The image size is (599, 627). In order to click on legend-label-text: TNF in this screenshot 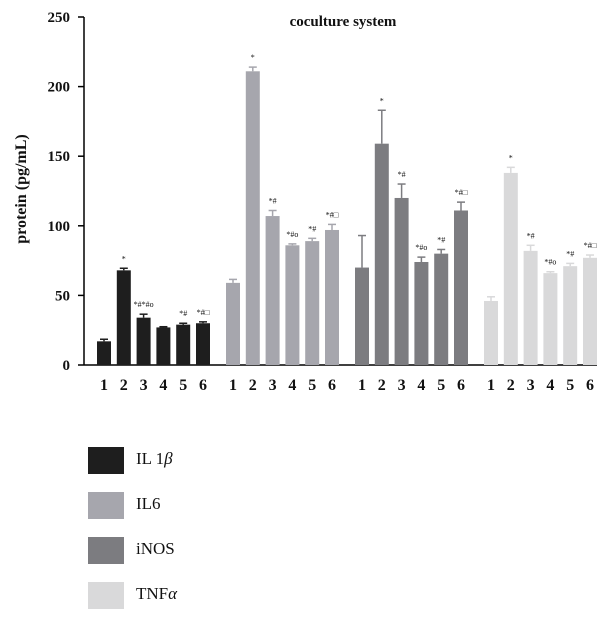, I will do `click(152, 593)`.